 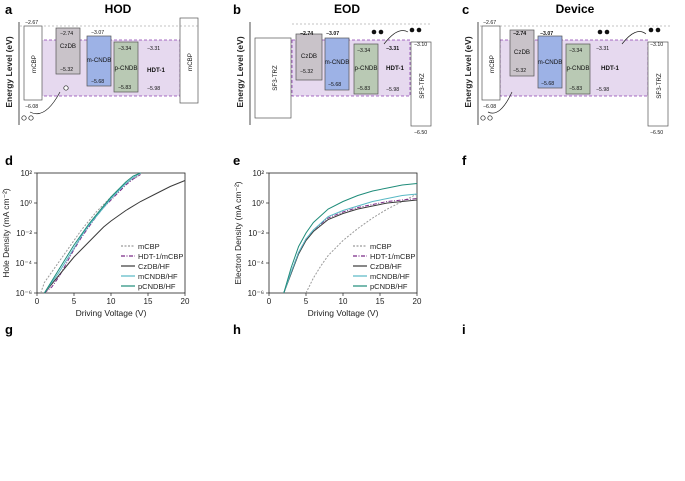 I want to click on pd-ytick-label: 10⁰, so click(x=26, y=203).